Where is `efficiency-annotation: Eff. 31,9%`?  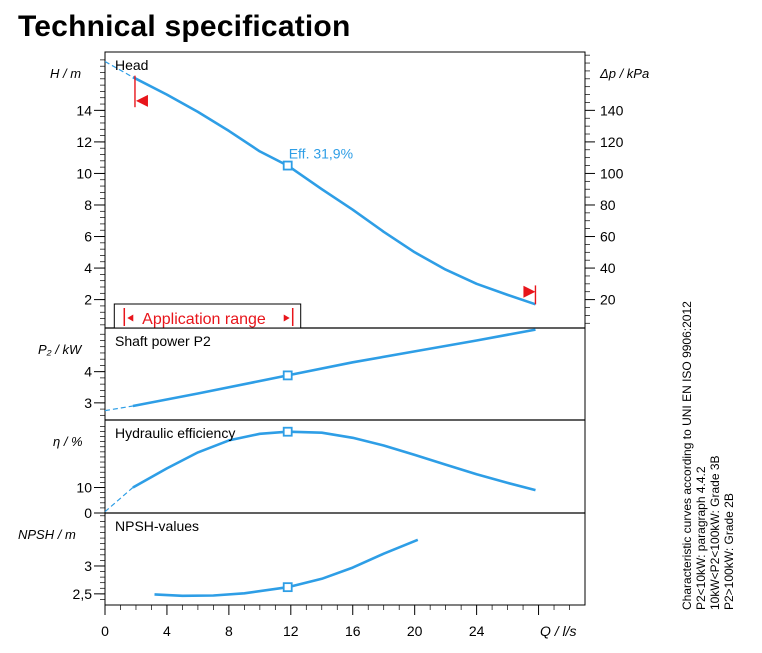
efficiency-annotation: Eff. 31,9% is located at coordinates (321, 154).